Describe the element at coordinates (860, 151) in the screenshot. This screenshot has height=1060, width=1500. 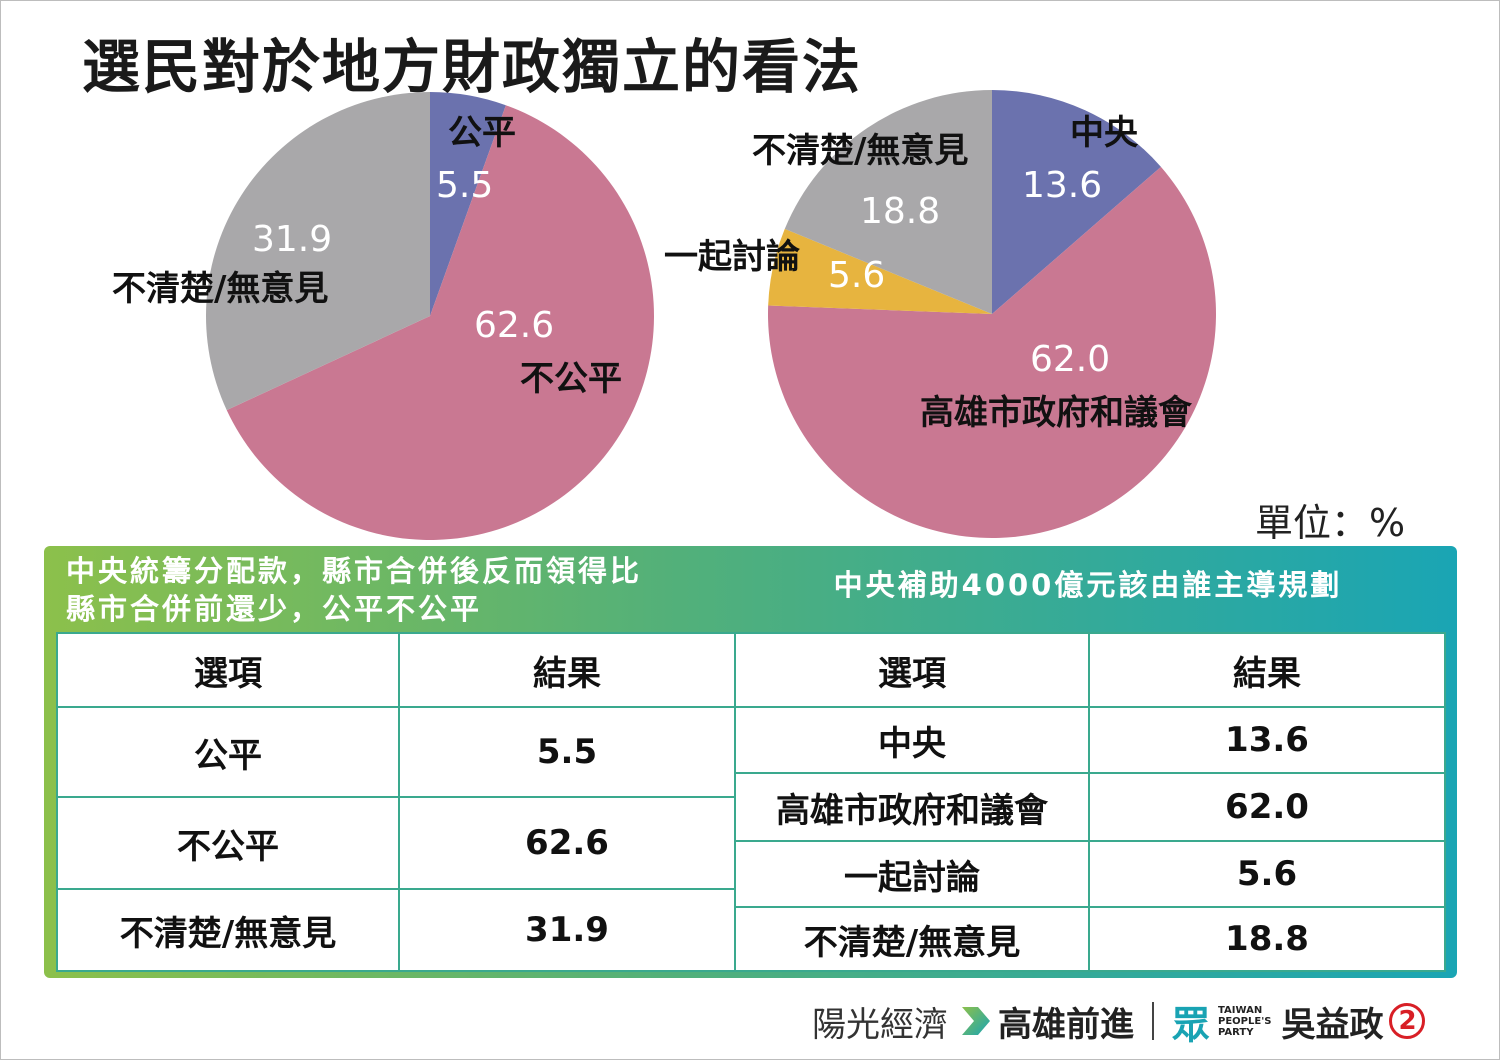
I see `pie2-label-unsure: 不清楚/無意見` at that location.